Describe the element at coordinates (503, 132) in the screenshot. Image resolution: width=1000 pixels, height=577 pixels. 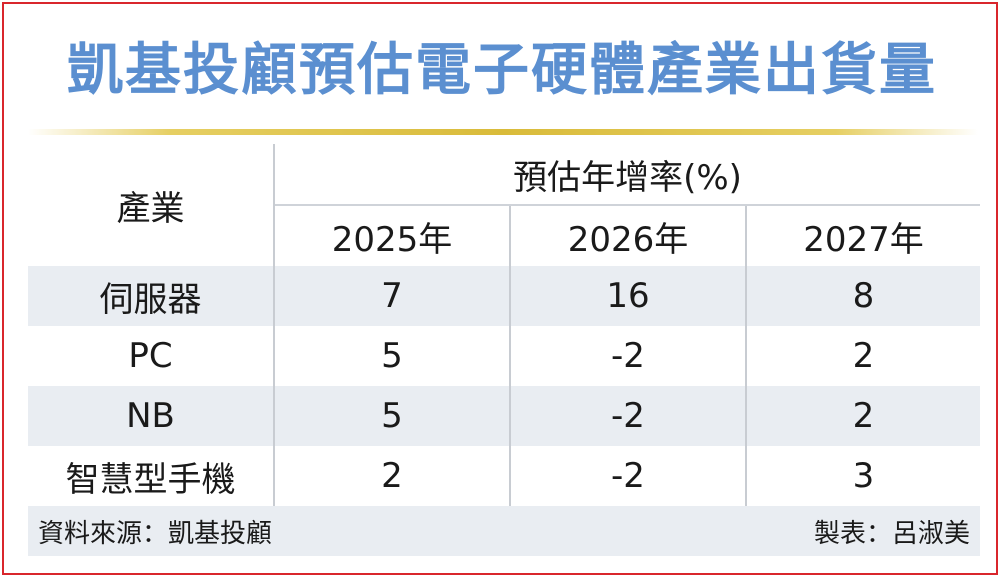
I see `title-divider` at that location.